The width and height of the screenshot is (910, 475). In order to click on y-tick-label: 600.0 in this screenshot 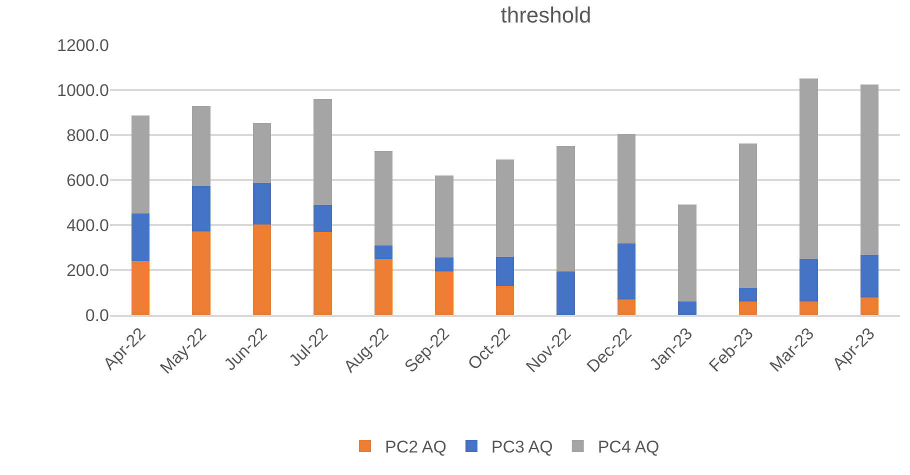, I will do `click(87, 180)`.